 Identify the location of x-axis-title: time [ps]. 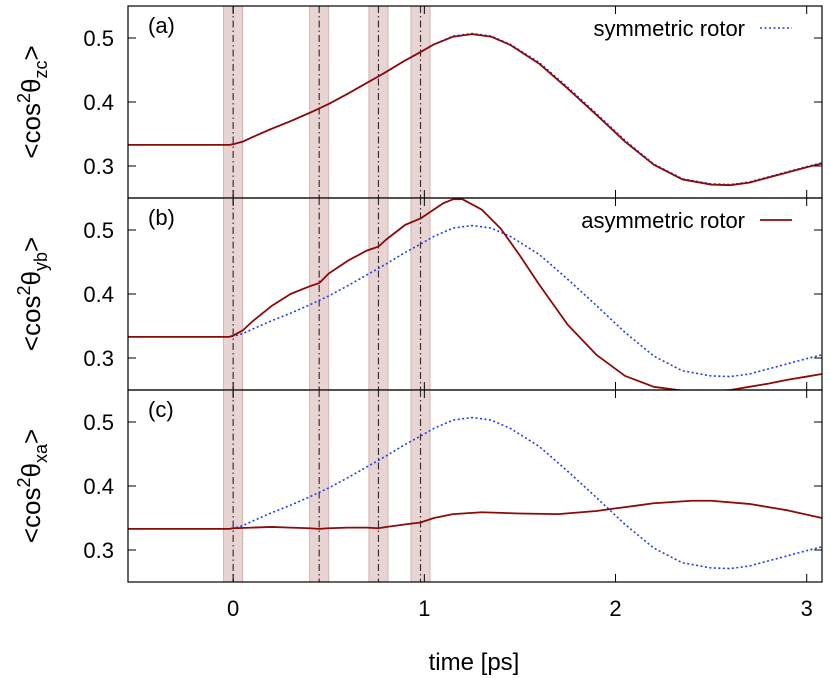
(474, 662).